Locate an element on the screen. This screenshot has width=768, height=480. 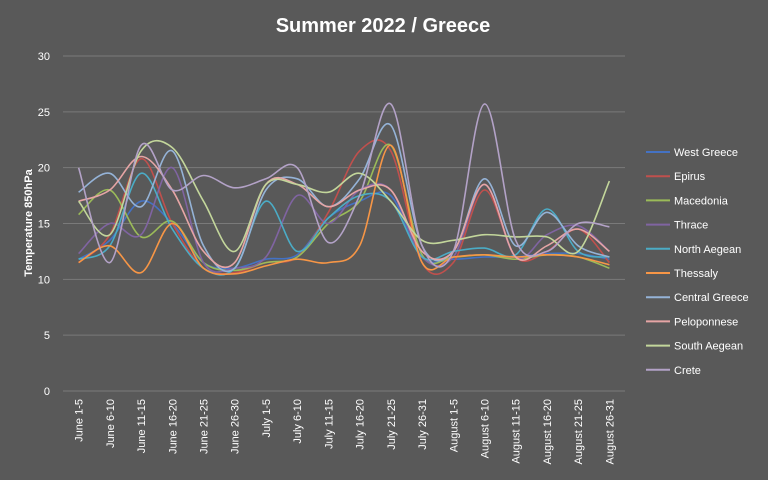
y-tick-label: 15 is located at coordinates (44, 225).